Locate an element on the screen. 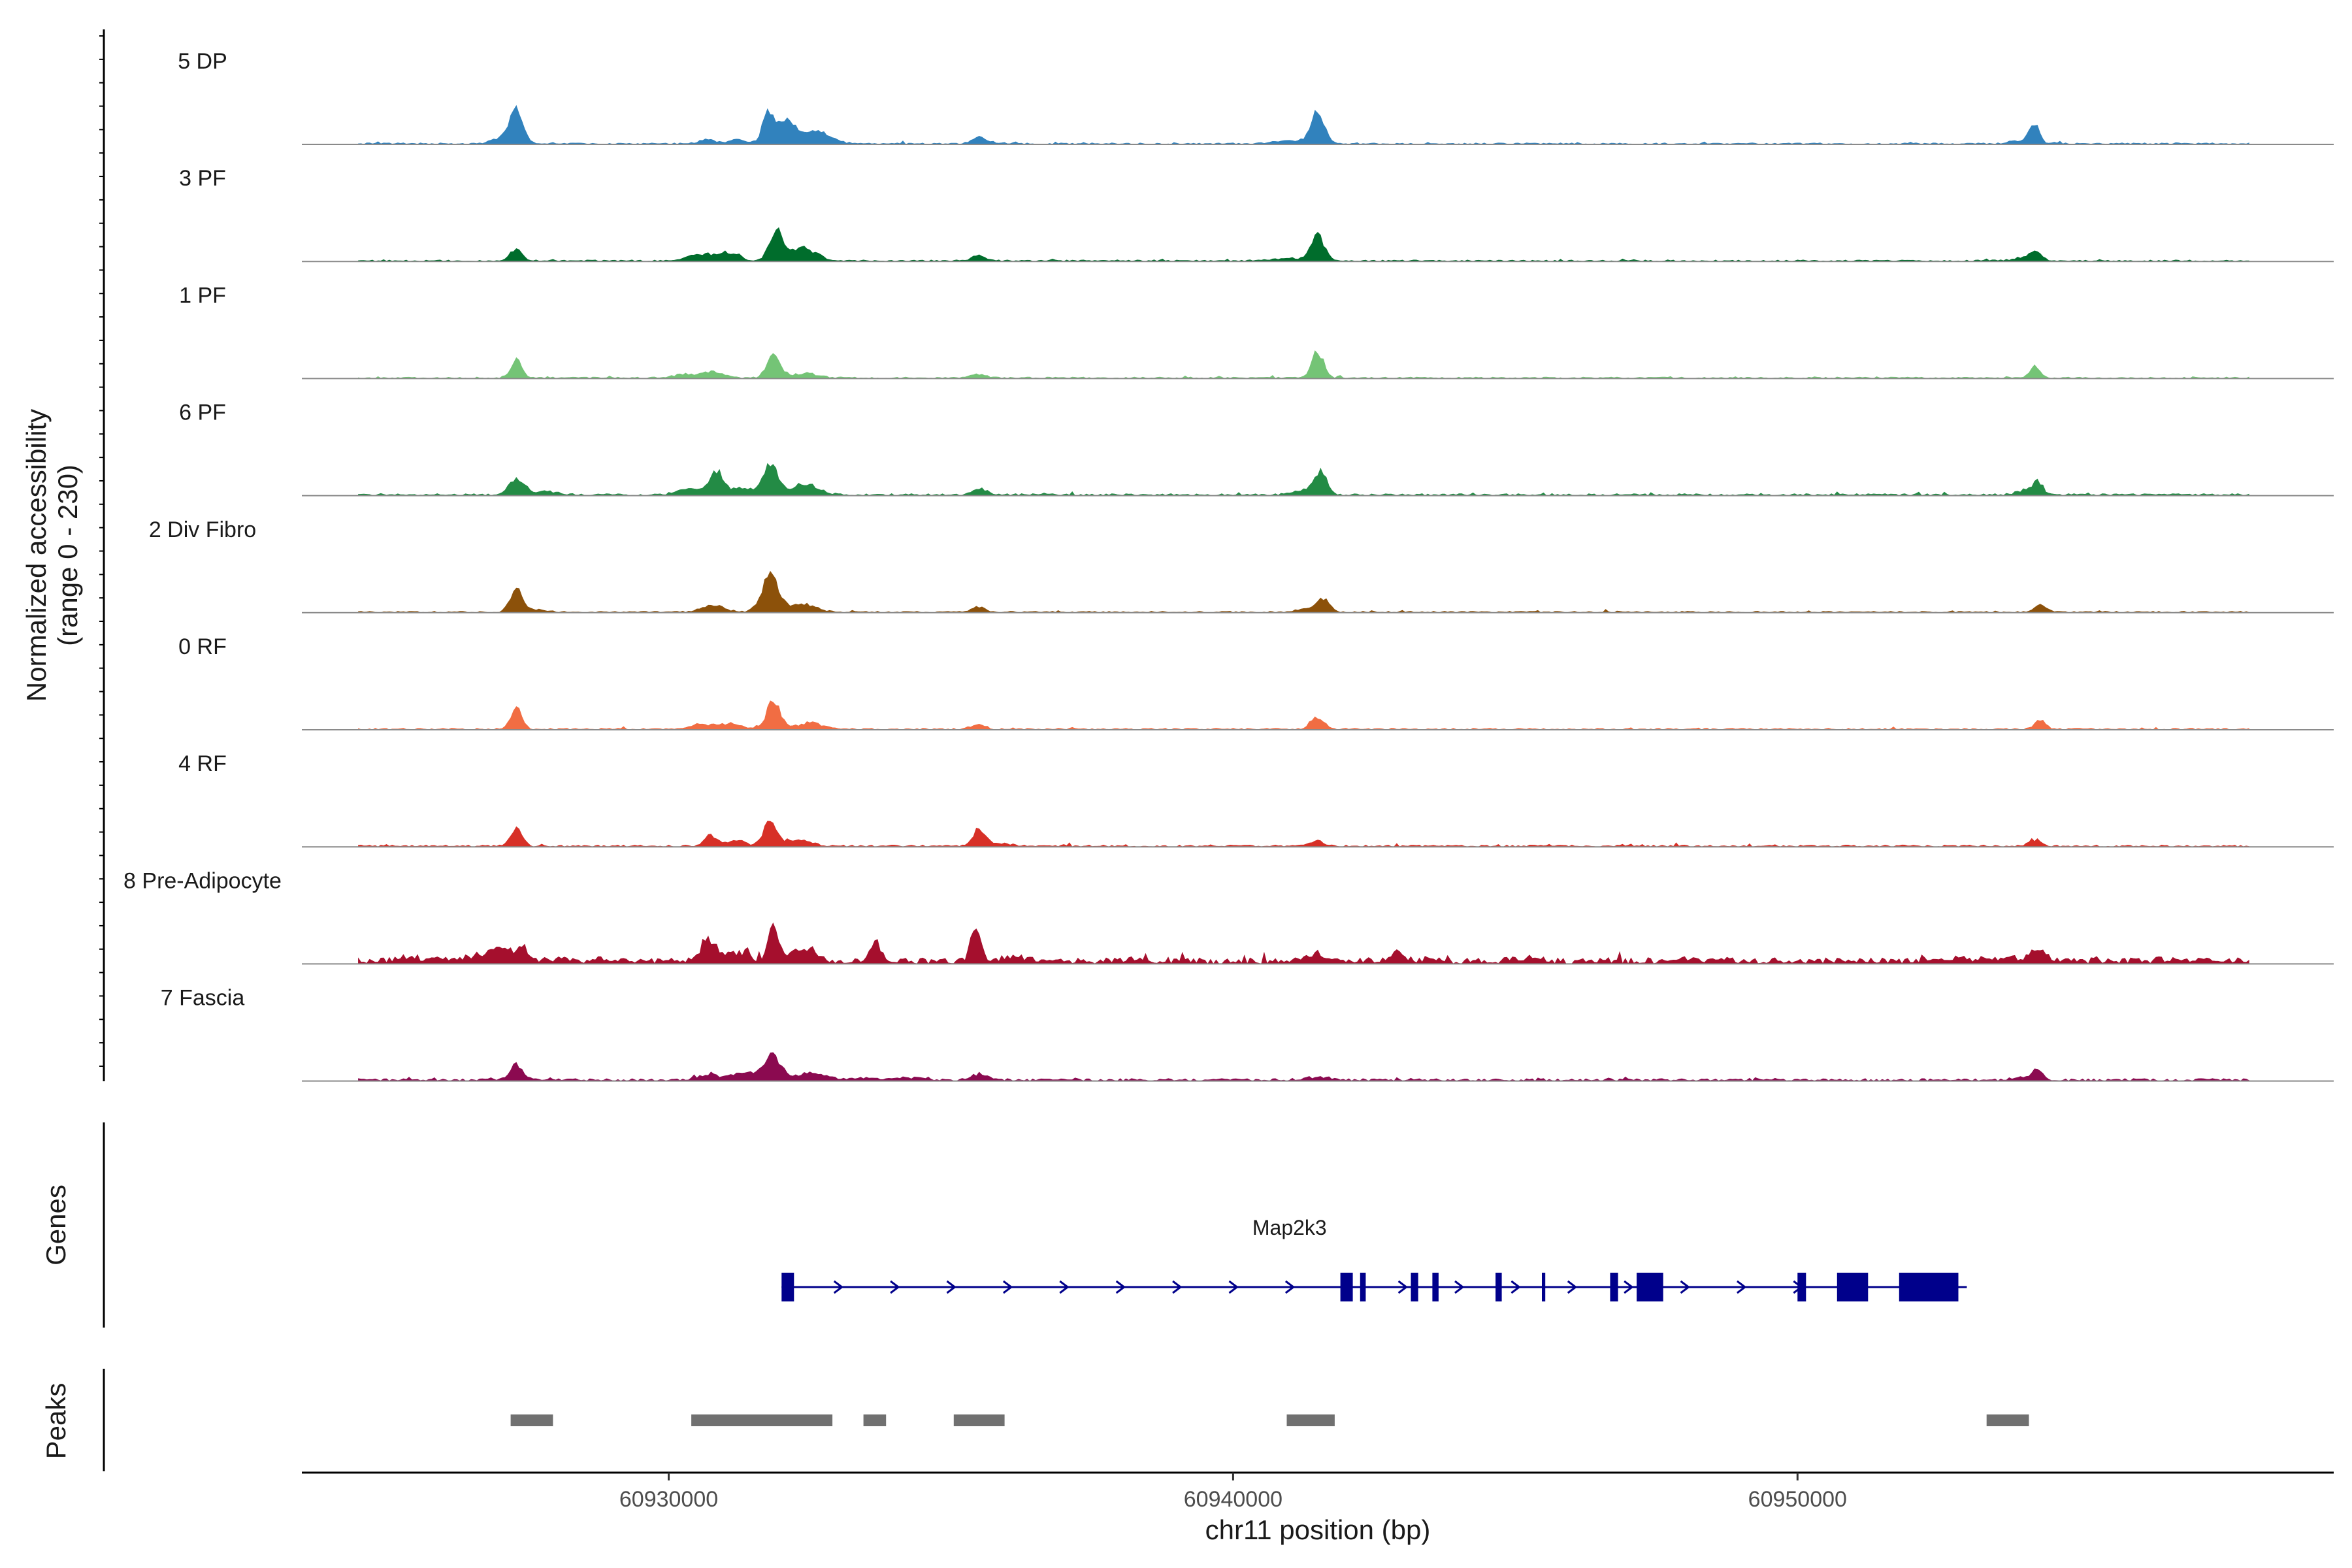 The height and width of the screenshot is (1568, 2352). track-label: 6 PF is located at coordinates (202, 412).